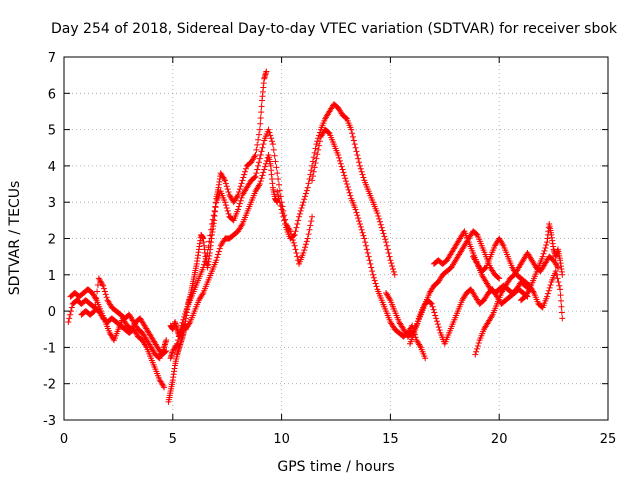  What do you see at coordinates (52, 131) in the screenshot?
I see `y-tick-label: 5` at bounding box center [52, 131].